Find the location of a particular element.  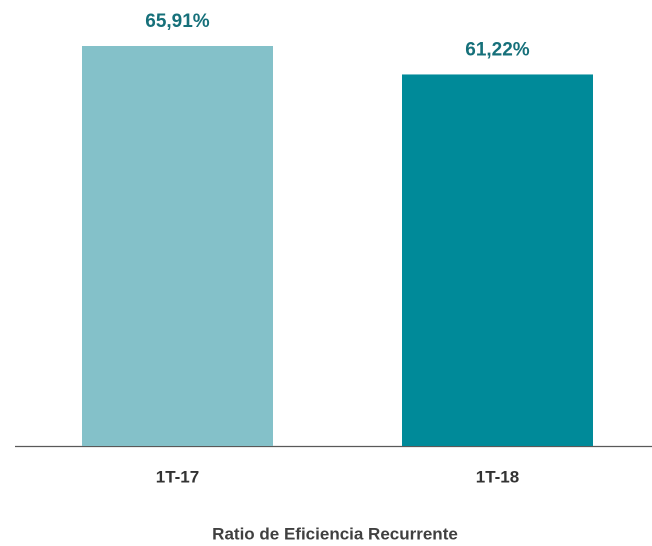

value-label: 65,91% is located at coordinates (177, 21).